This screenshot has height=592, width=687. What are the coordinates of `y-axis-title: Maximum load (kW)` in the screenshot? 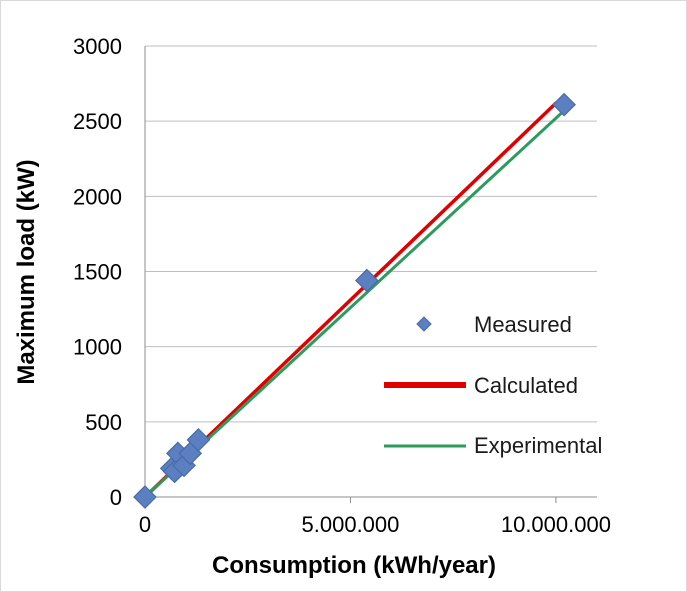 It's located at (26, 271).